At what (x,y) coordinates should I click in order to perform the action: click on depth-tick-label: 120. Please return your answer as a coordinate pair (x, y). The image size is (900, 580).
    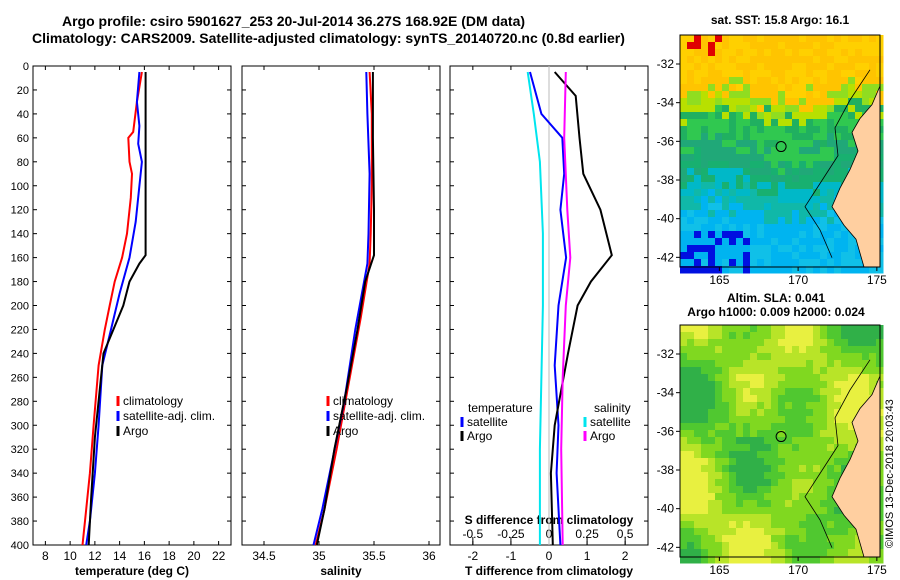
    Looking at the image, I should click on (20, 211).